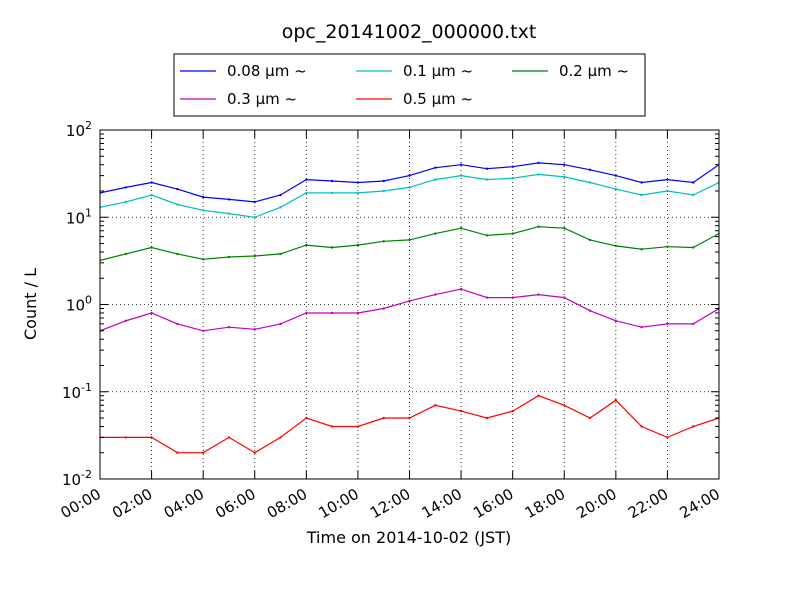  What do you see at coordinates (235, 503) in the screenshot?
I see `x-tick-label: 06:00` at bounding box center [235, 503].